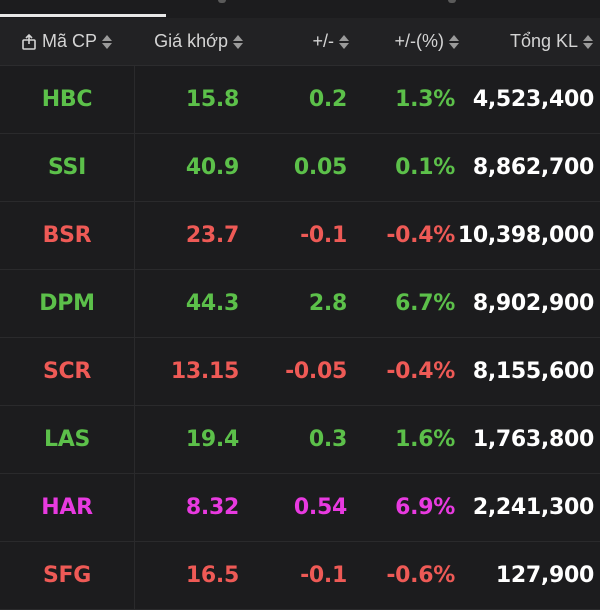 Image resolution: width=600 pixels, height=610 pixels. I want to click on column-header-label: Mã CP, so click(70, 41).